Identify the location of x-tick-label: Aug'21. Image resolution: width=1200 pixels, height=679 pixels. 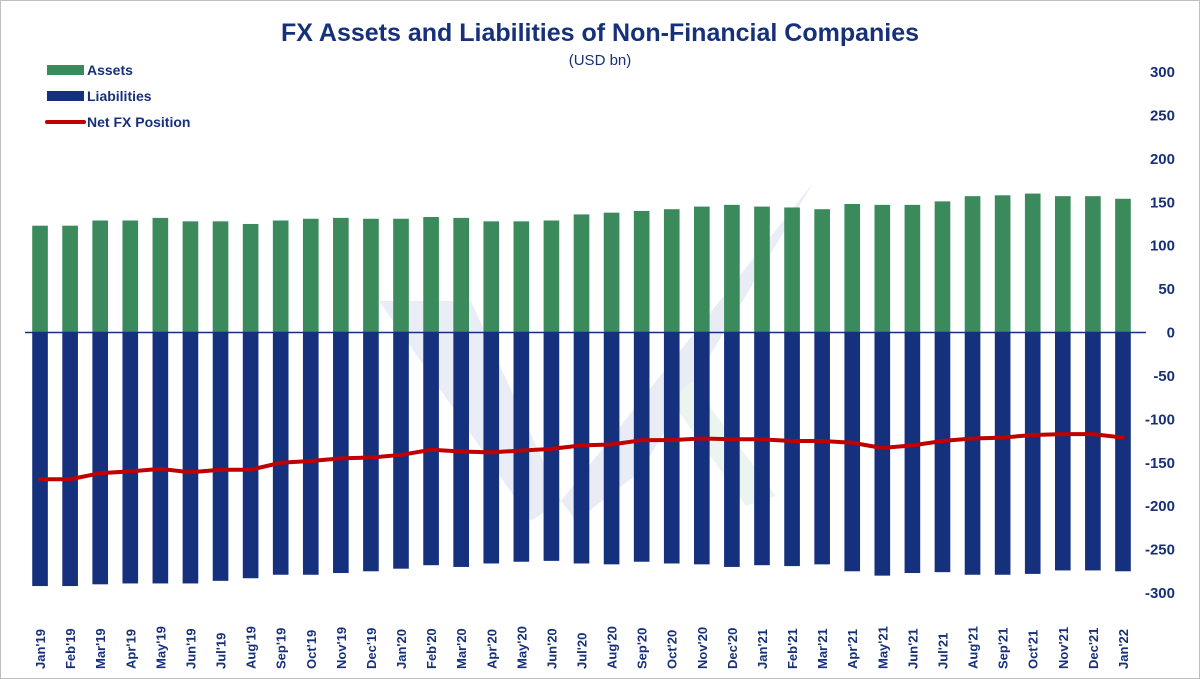
(973, 647).